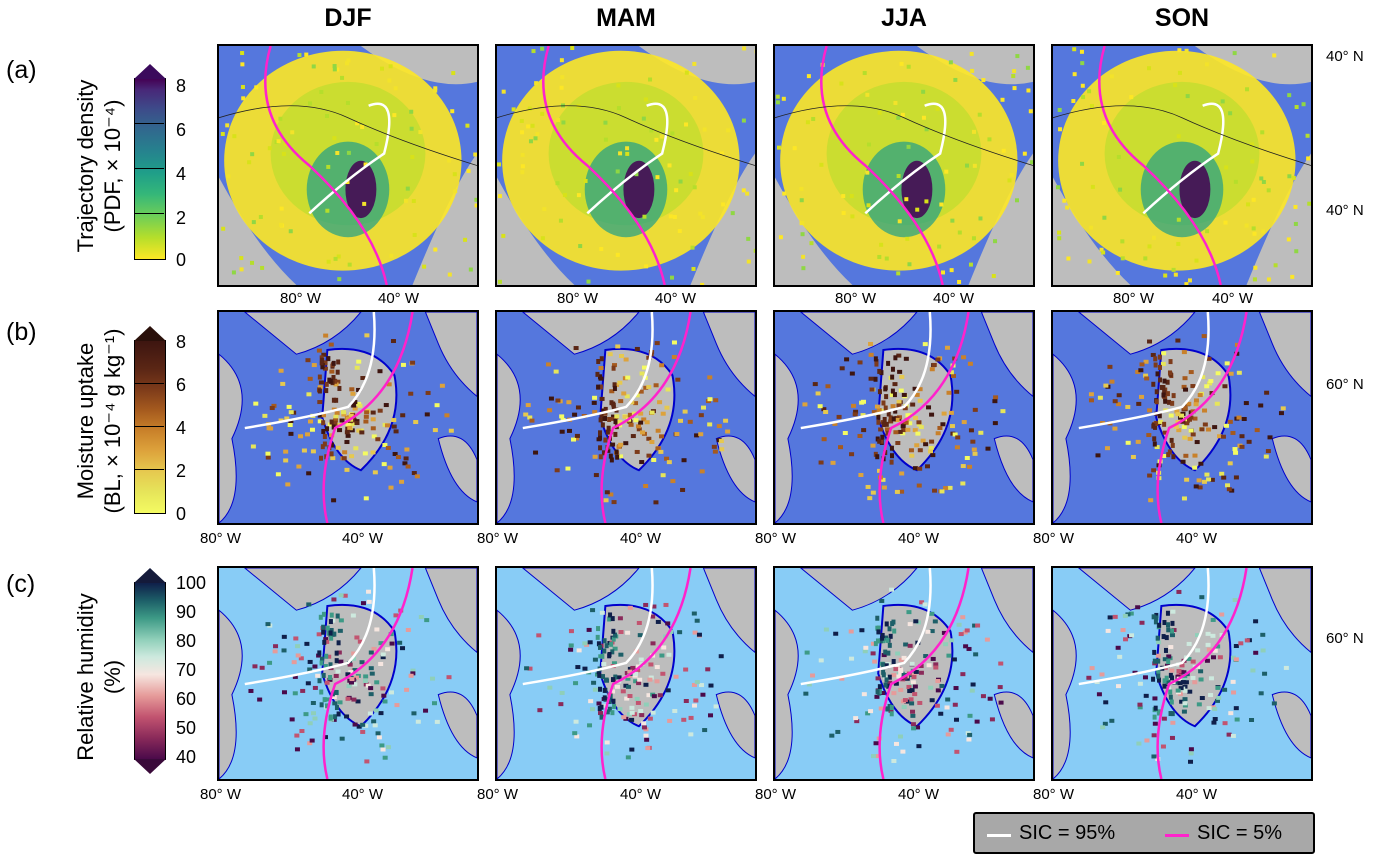 The height and width of the screenshot is (857, 1381). I want to click on map-panel-a-djf, so click(348, 165).